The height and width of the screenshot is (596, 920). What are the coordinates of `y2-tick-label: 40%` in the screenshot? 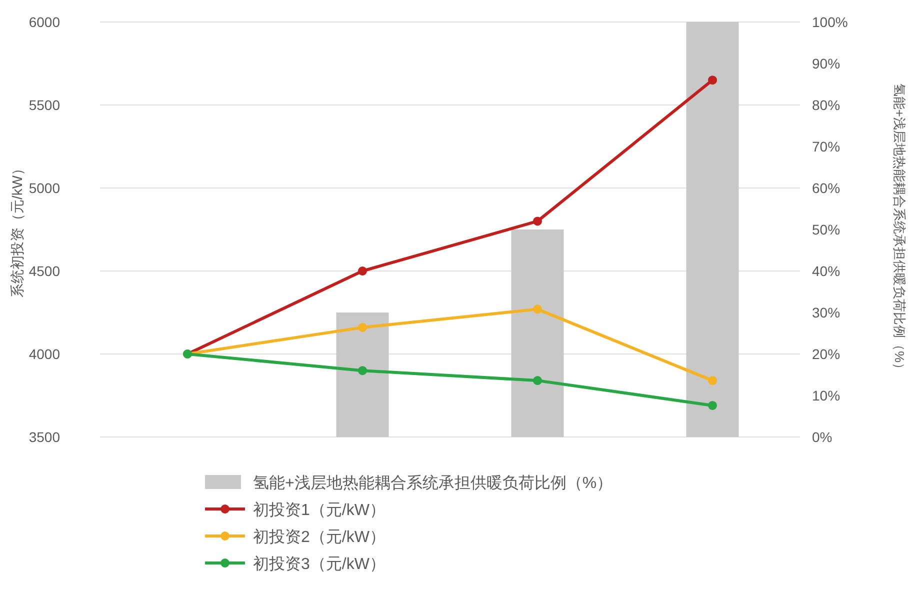 It's located at (826, 271).